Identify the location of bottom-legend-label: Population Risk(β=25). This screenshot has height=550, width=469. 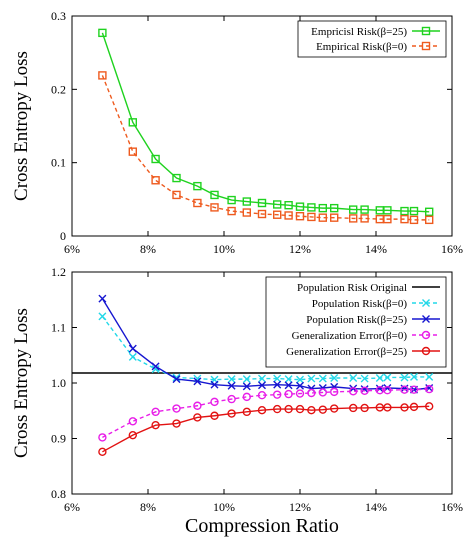
(356, 320).